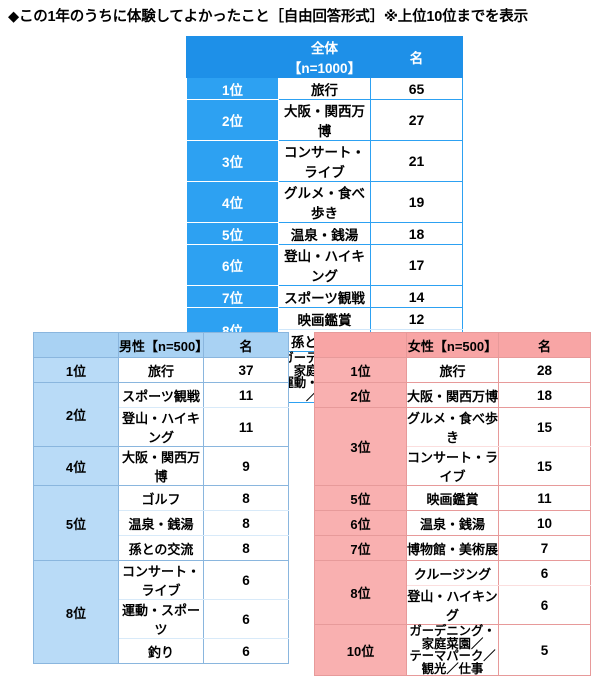 The width and height of the screenshot is (600, 676). Describe the element at coordinates (161, 612) in the screenshot. I see `table-row: 8位 コンサート・ライブ 6` at that location.